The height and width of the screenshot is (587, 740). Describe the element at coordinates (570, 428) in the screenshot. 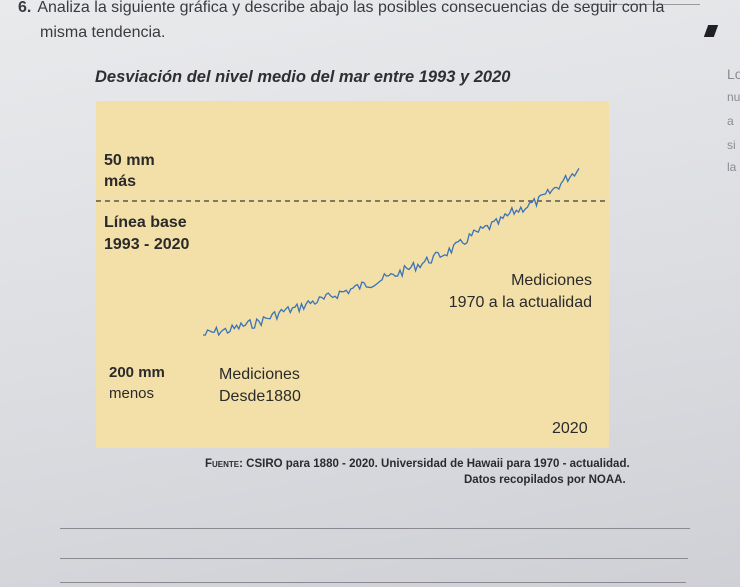

I see `label-end-year: 2020` at that location.